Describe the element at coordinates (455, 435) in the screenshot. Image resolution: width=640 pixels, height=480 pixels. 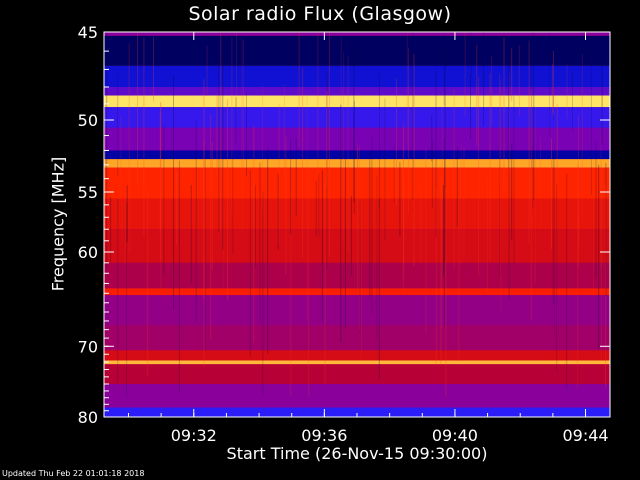
I see `x-tick-label-2: 09:40` at that location.